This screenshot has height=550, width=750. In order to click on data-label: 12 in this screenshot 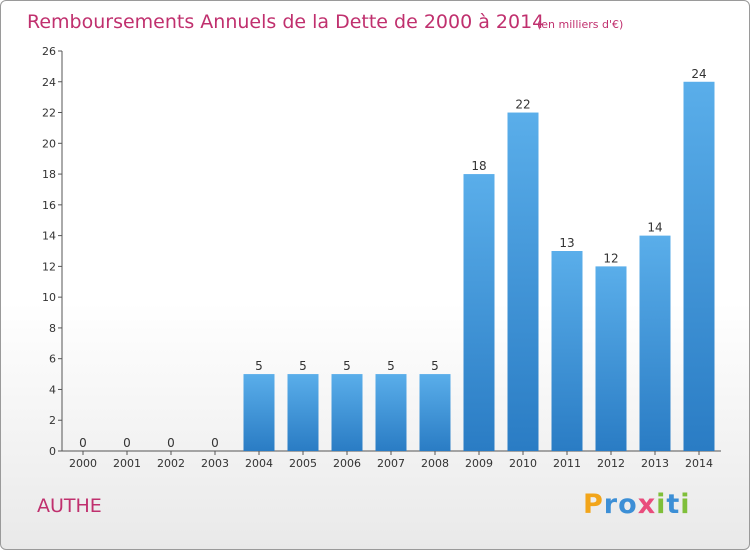, I will do `click(610, 258)`.